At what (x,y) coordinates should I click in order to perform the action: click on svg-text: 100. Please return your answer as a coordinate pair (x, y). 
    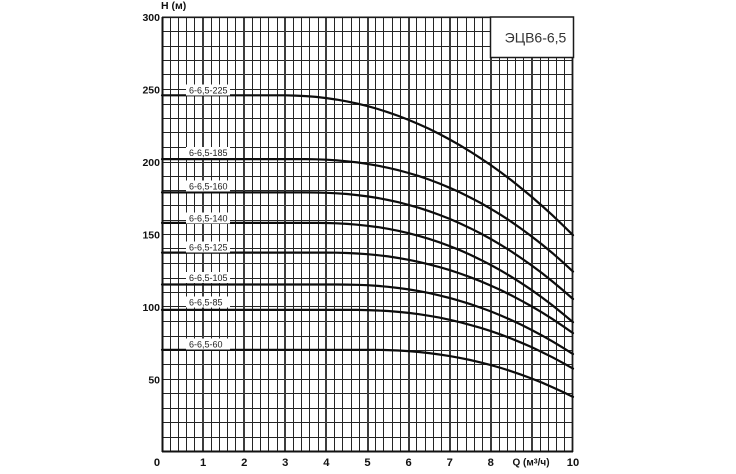
    Looking at the image, I should click on (151, 308).